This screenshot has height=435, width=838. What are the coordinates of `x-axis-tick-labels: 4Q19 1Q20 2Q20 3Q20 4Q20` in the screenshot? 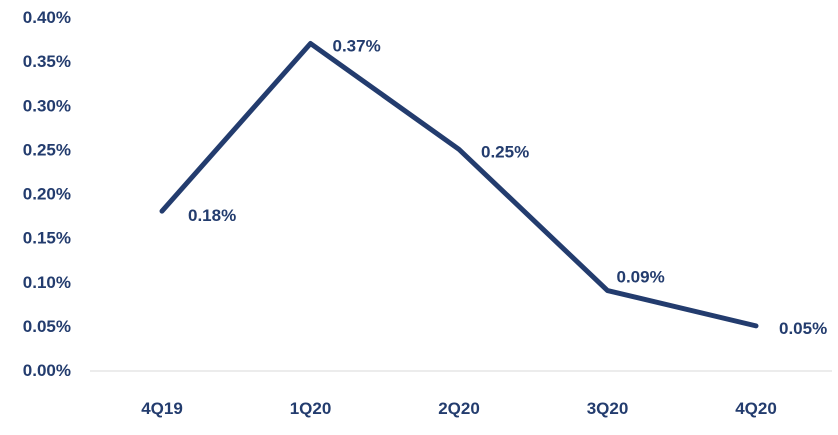 It's located at (459, 408).